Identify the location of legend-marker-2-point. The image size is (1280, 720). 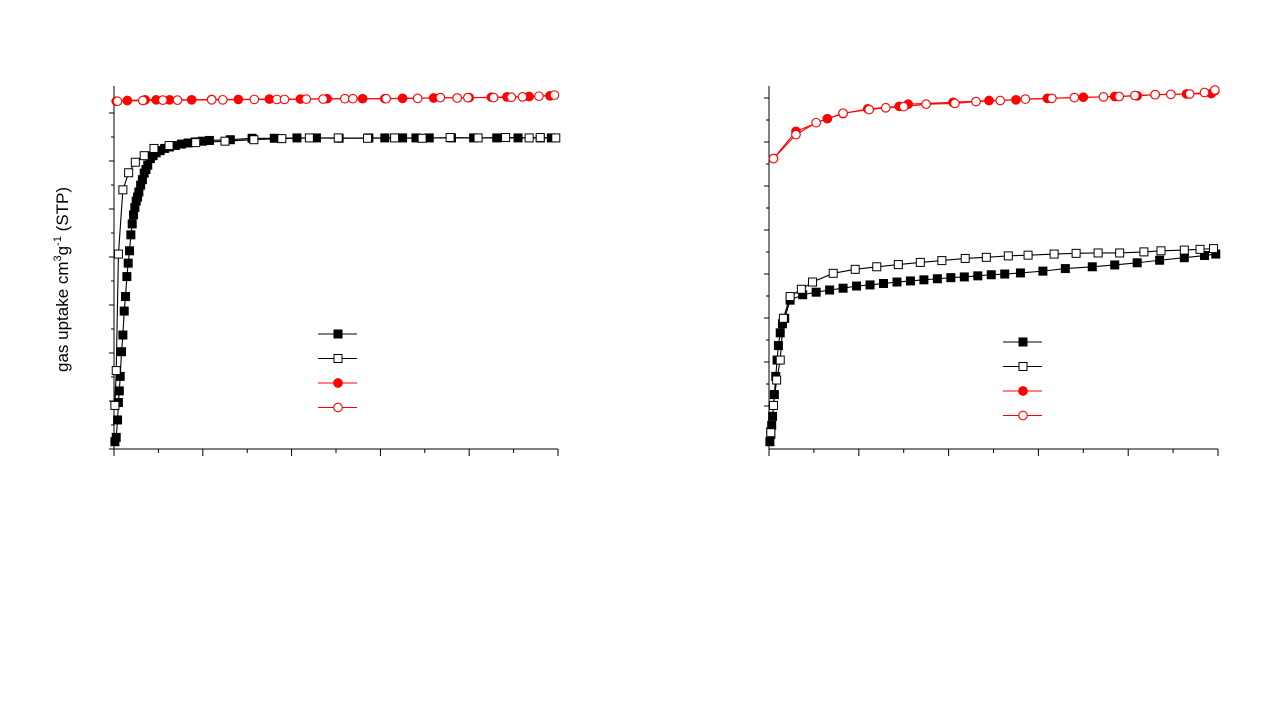
(338, 358).